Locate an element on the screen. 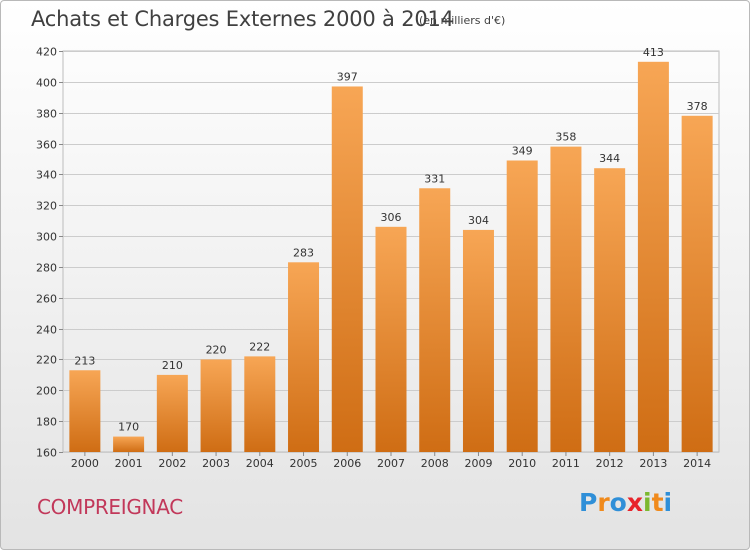 The width and height of the screenshot is (750, 550). data-label: 220 is located at coordinates (216, 349).